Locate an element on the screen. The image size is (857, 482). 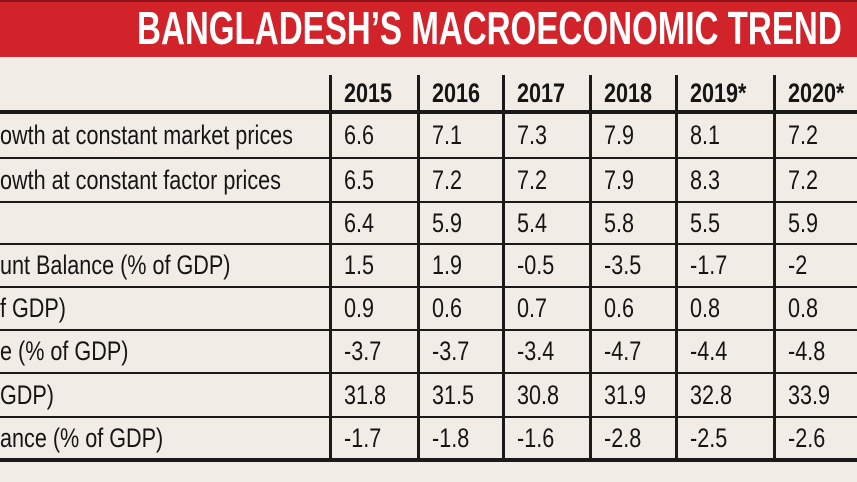
table-row: GDP) 31.8 31.5 30.8 31.9 32.8 33.9 is located at coordinates (428, 395).